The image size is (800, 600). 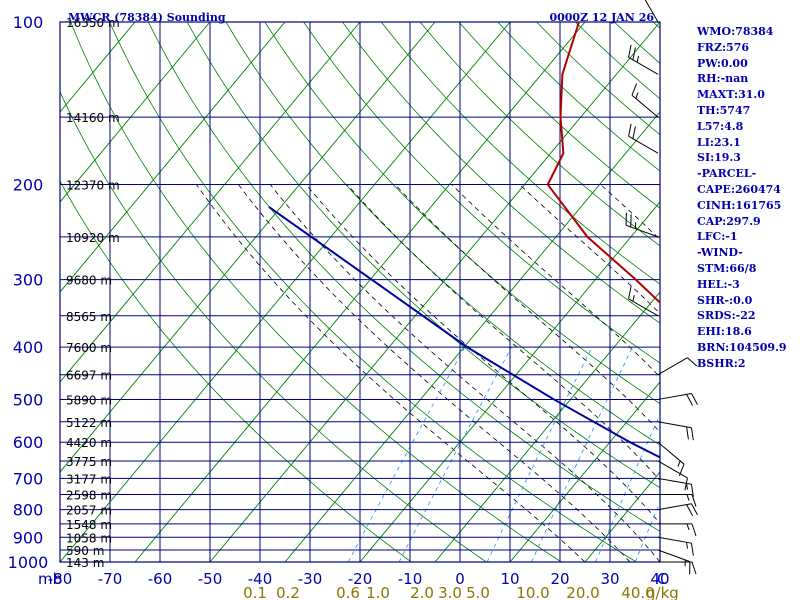 I want to click on height-label: 1548 m, so click(x=89, y=525).